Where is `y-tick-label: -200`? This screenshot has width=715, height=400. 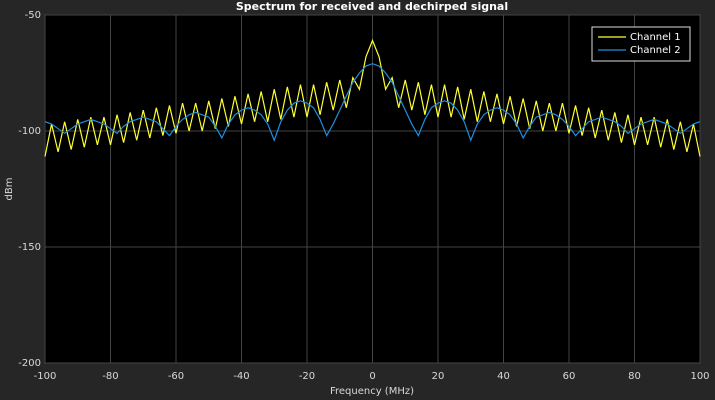 y-tick-label: -200 is located at coordinates (29, 363).